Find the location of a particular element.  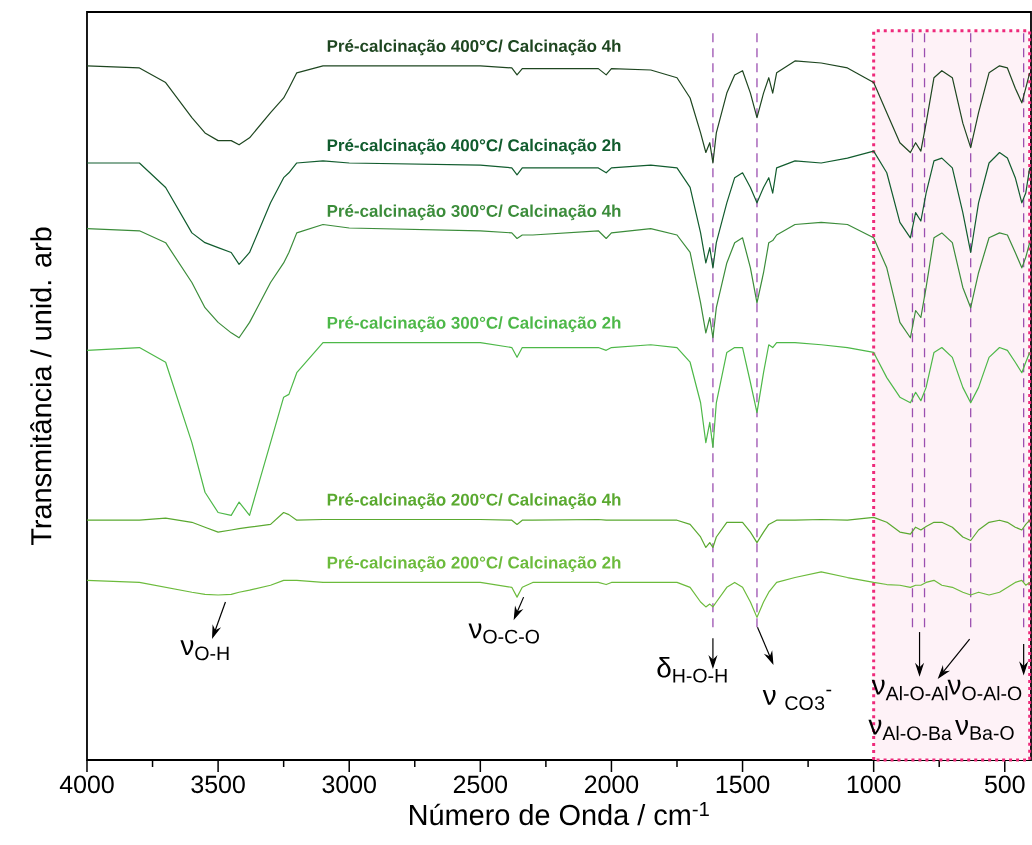

x-axis-title: Número de Onda / cm$^{-1}$ is located at coordinates (559, 814).